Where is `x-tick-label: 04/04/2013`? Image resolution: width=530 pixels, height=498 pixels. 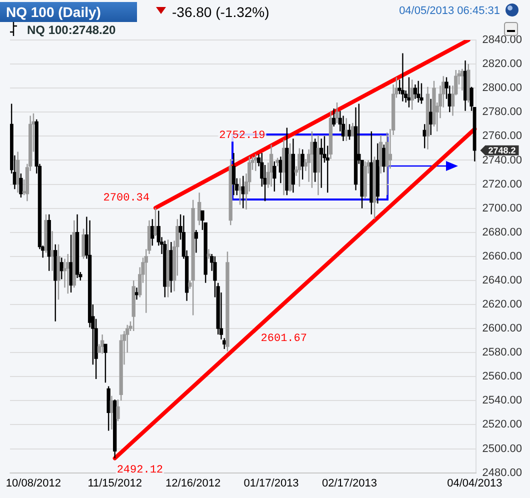 x-tick-label: 04/04/2013 is located at coordinates (474, 483).